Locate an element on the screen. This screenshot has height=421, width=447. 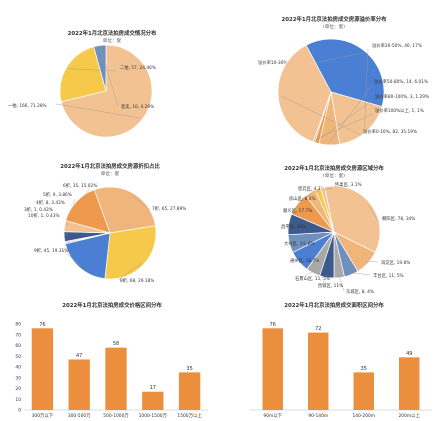
slice-label: 通州区, 16.7% is located at coordinates (304, 260).